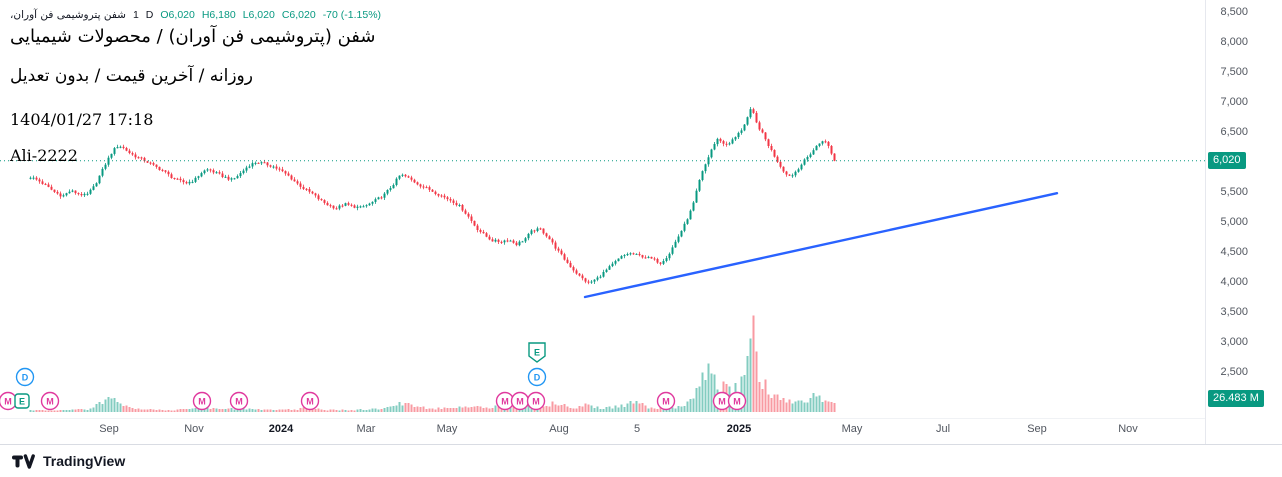 The image size is (1282, 477). Describe the element at coordinates (1234, 41) in the screenshot. I see `price-axis-label: 8,000` at that location.